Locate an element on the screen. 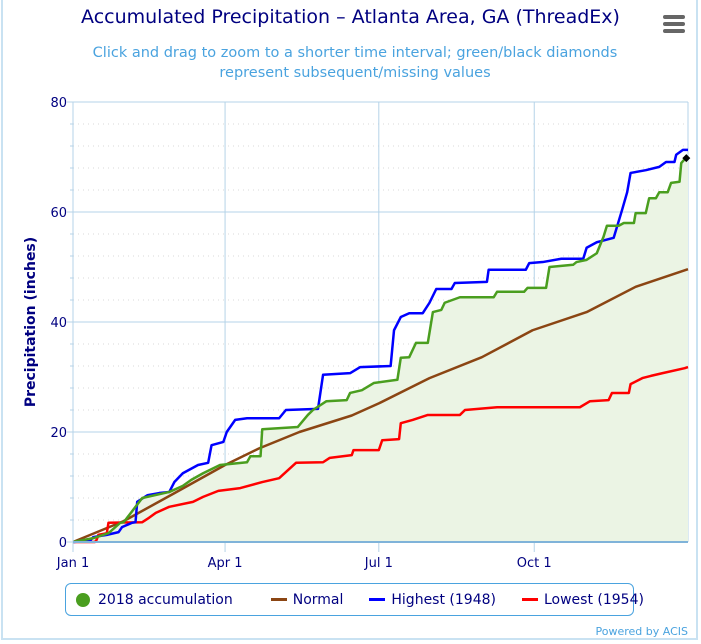  x-tick-label: Jan 1 is located at coordinates (72, 563).